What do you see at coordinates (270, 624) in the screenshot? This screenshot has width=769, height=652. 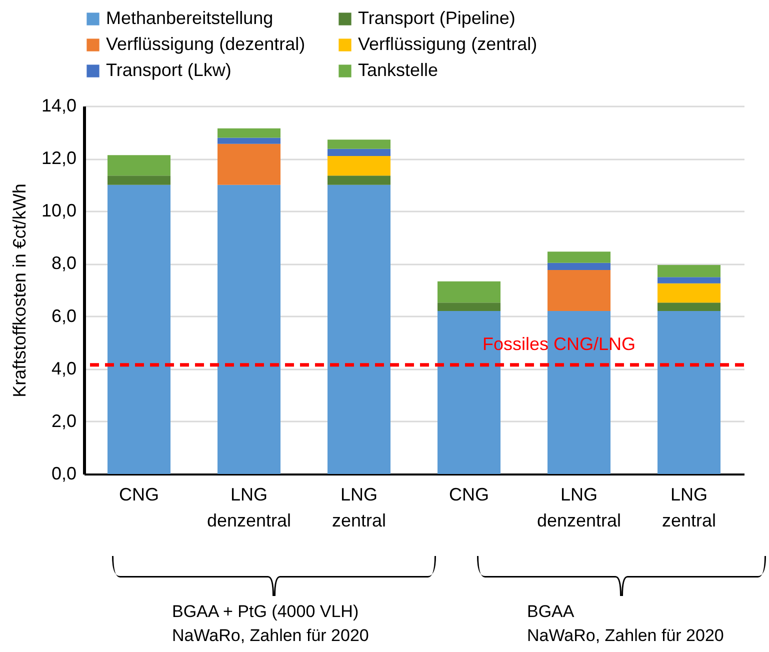 I see `text: BGAA + PtG (4000 VLH) NaWaRo, Zahlen für 2020` at bounding box center [270, 624].